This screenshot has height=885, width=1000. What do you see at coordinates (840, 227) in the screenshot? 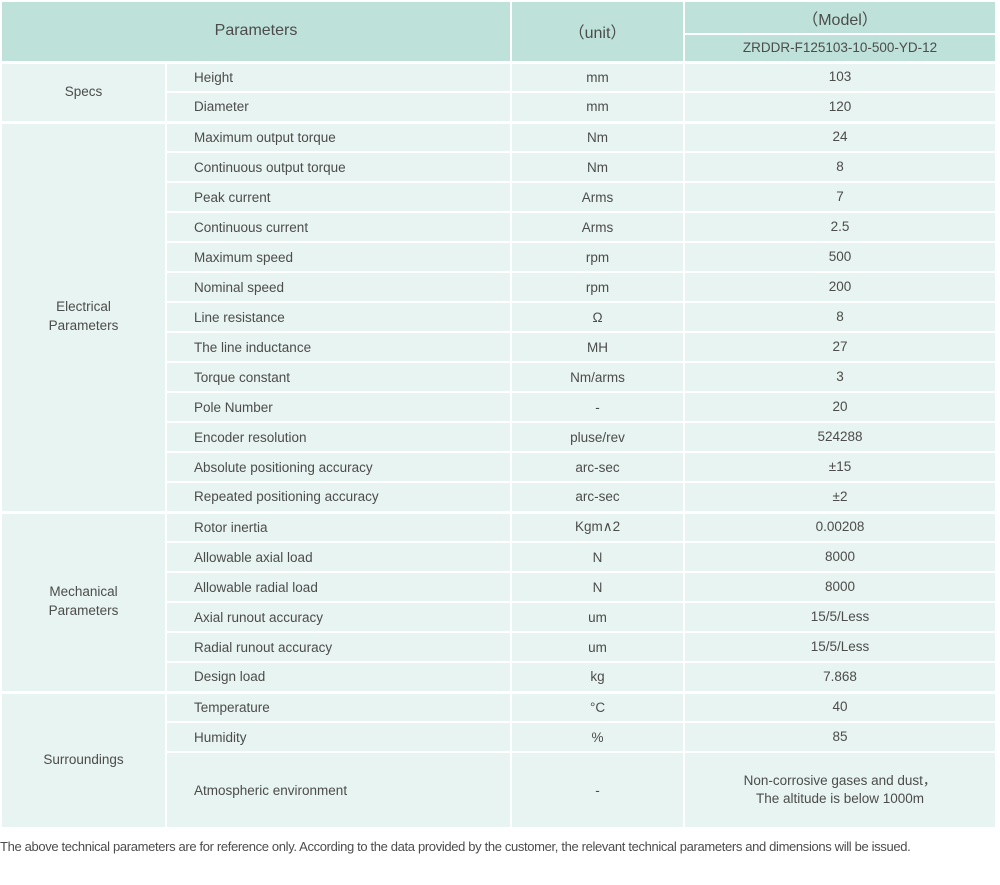
I see `value-cell: 2.5` at bounding box center [840, 227].